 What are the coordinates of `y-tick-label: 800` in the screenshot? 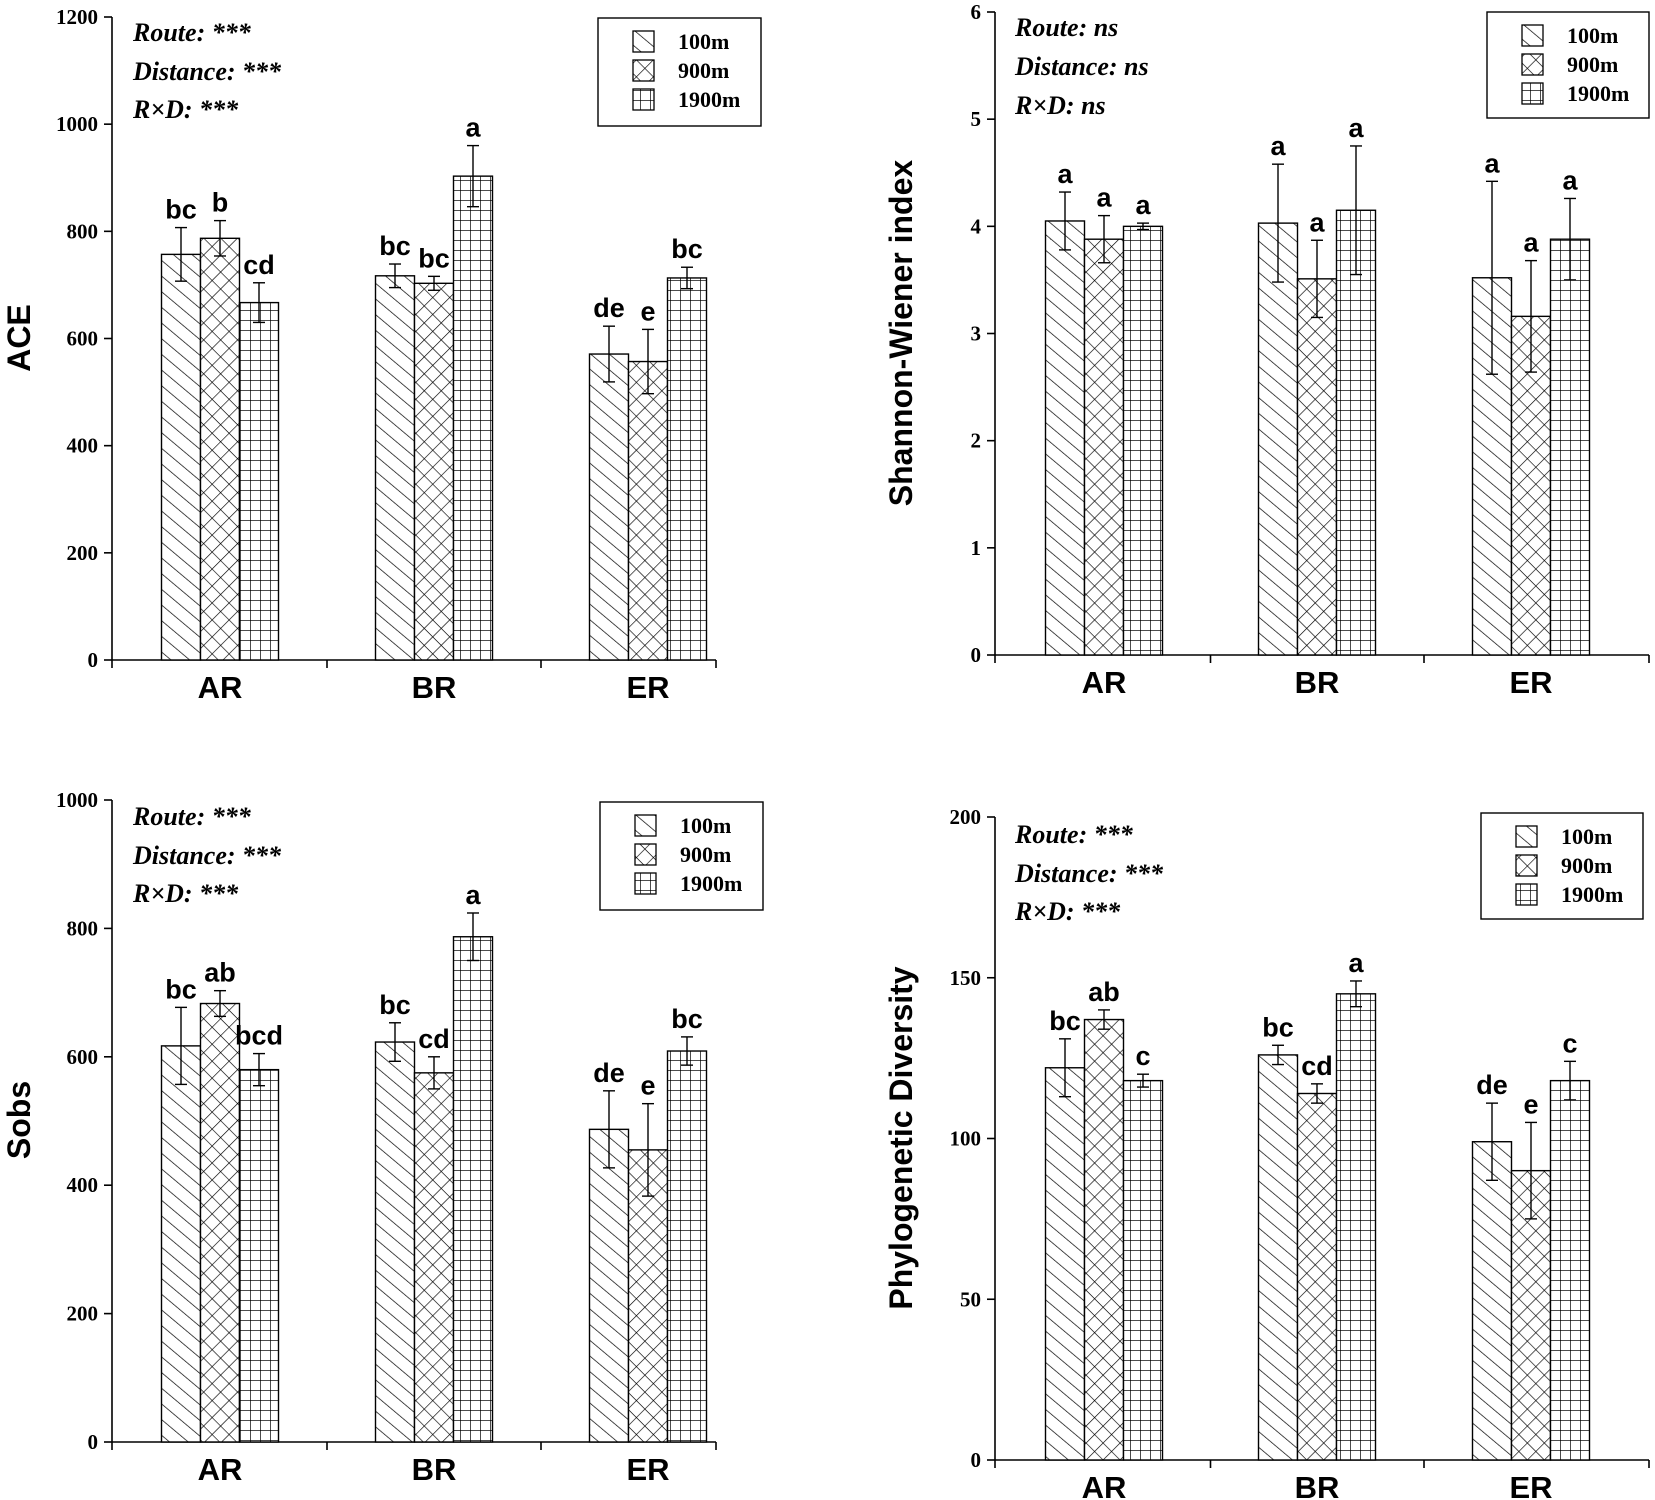 It's located at (83, 231).